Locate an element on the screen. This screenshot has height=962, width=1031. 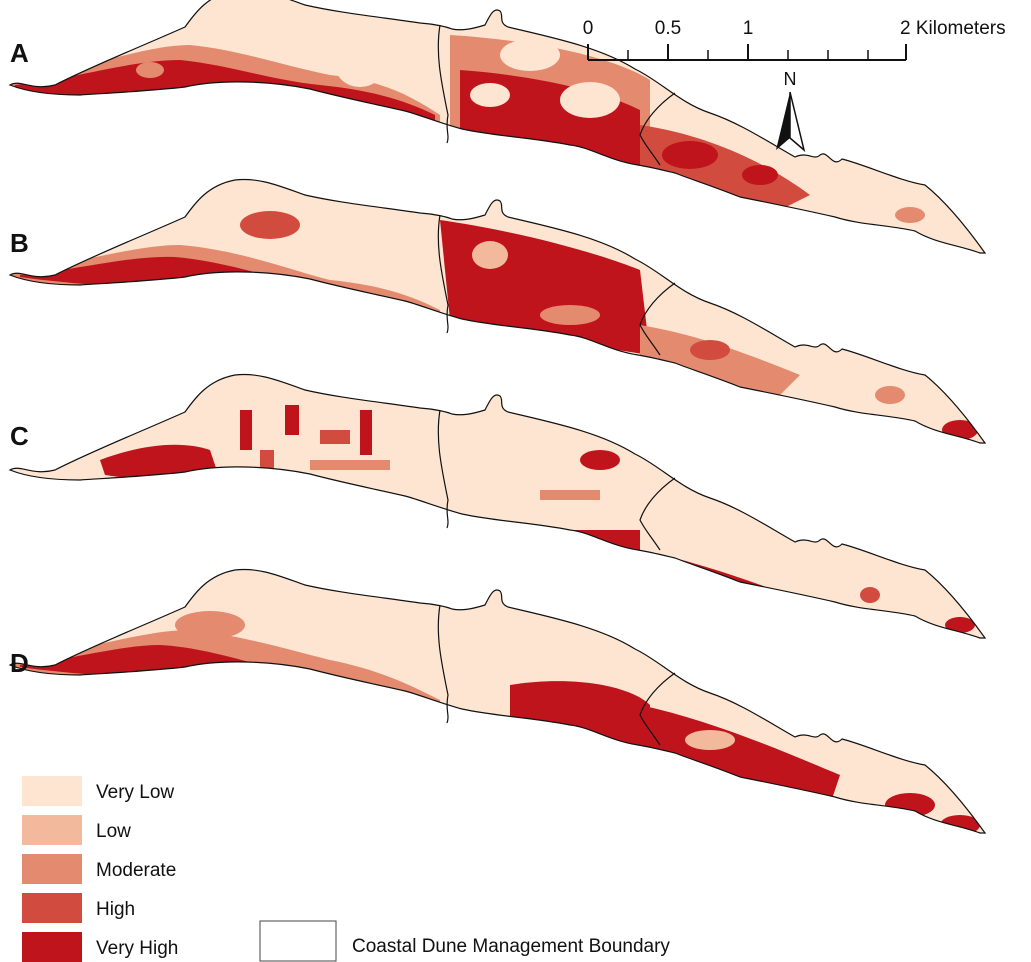
legend-swatch-boundary is located at coordinates (298, 941).